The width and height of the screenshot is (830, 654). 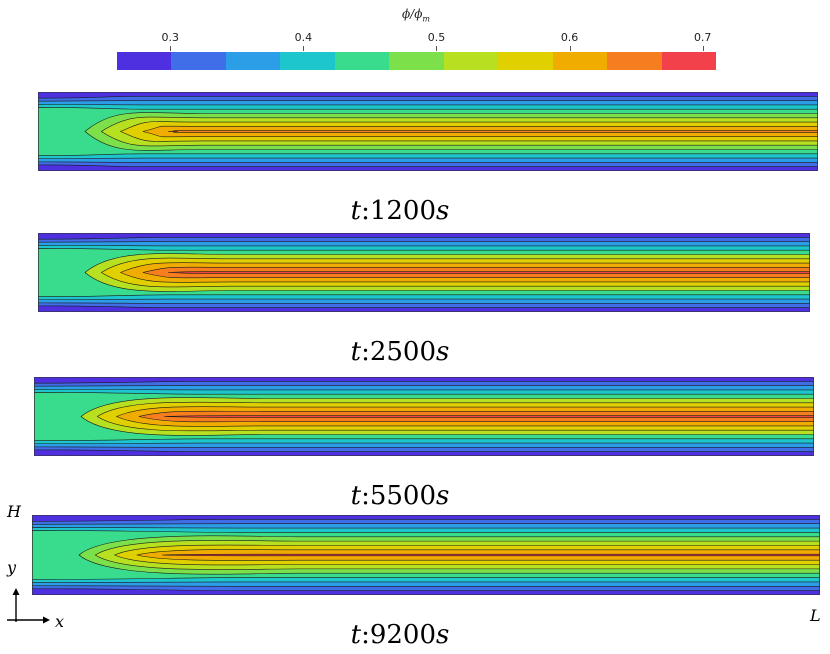 I want to click on y-axis-label: y, so click(x=12, y=567).